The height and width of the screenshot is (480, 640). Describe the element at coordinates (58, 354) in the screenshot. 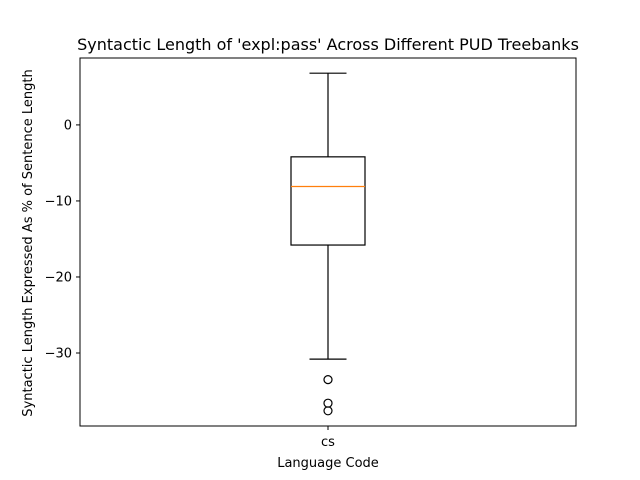

I see `y-tick-label: −30` at that location.